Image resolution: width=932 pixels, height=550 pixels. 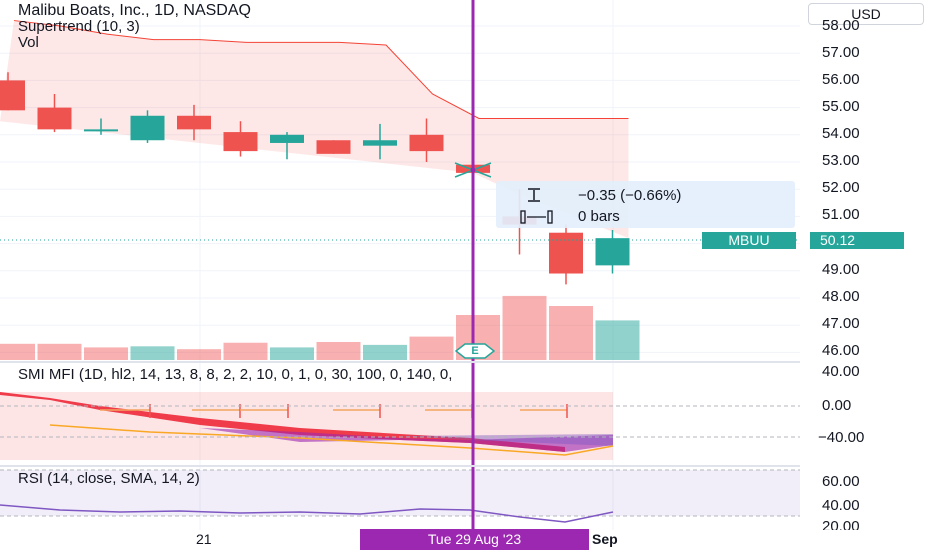 What do you see at coordinates (841, 437) in the screenshot?
I see `mfi-axis-label: −40.00` at bounding box center [841, 437].